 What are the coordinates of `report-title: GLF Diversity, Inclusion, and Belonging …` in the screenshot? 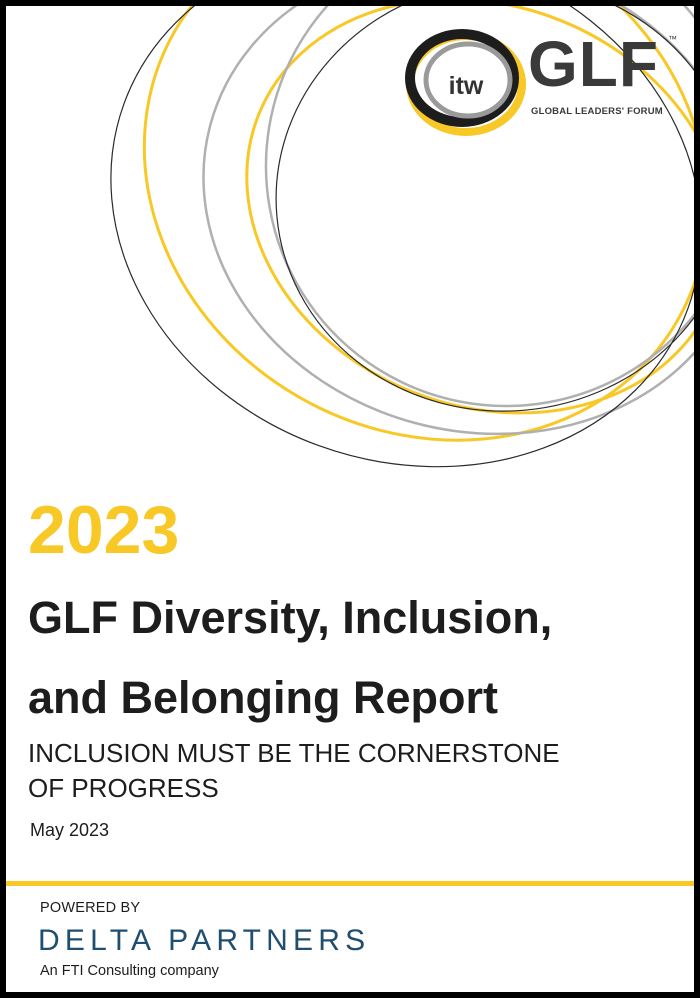 It's located at (290, 657).